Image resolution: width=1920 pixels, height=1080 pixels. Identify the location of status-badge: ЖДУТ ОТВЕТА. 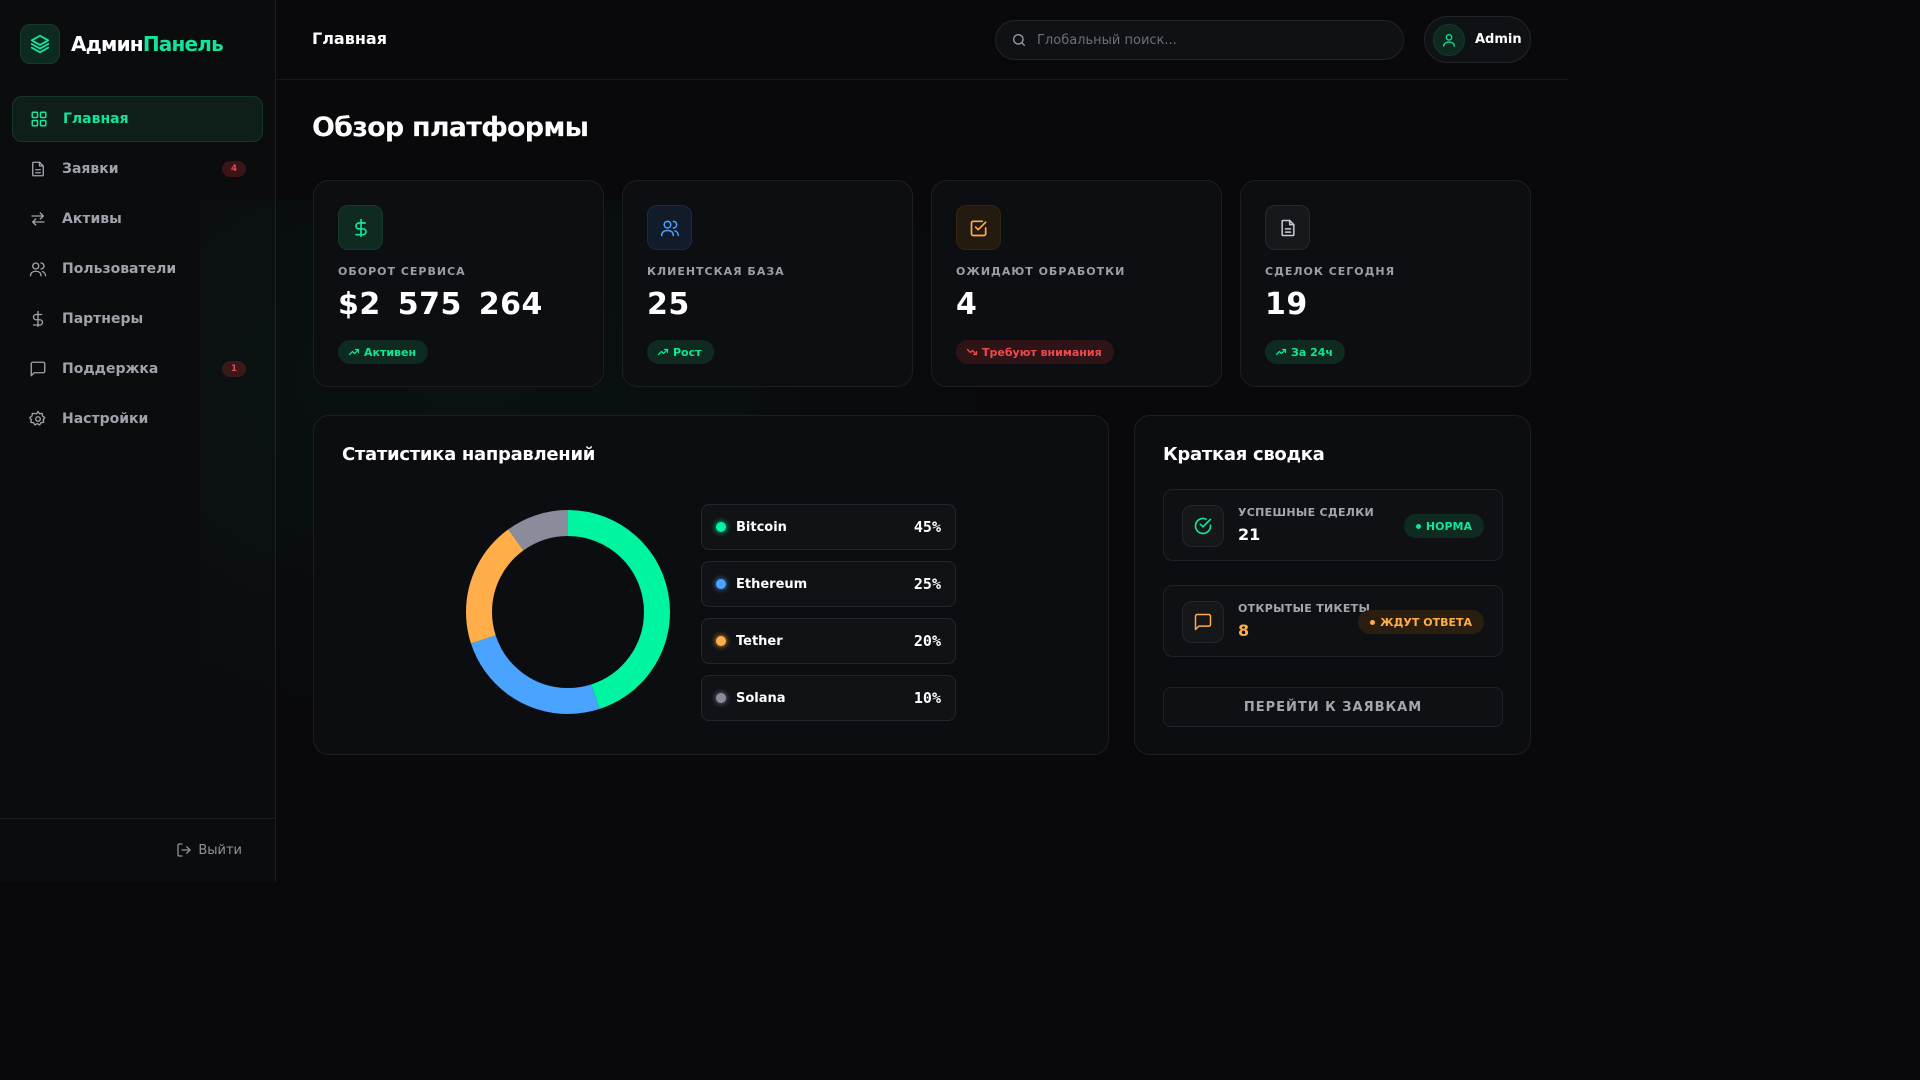
(1421, 622).